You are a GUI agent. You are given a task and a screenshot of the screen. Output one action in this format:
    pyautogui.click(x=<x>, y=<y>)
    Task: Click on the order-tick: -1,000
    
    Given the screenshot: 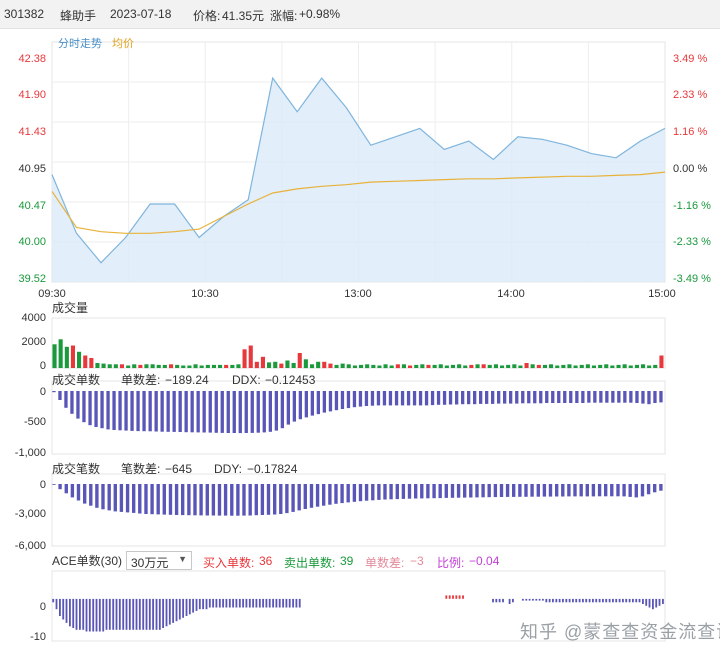 What is the action you would take?
    pyautogui.click(x=30, y=453)
    